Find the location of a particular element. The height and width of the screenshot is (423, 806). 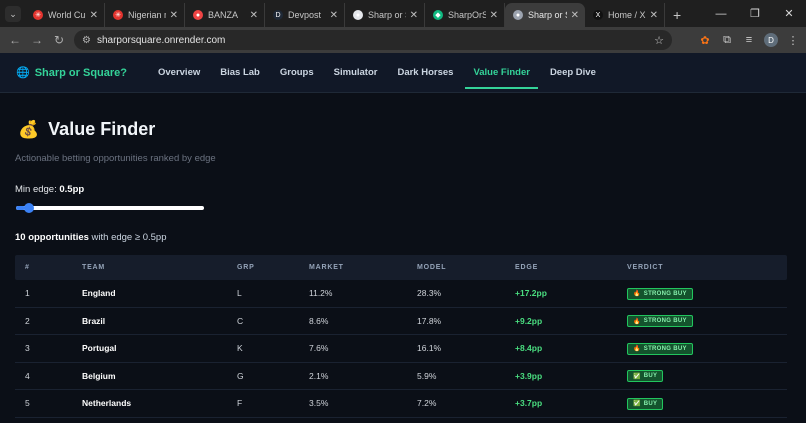

maximize-icon: ❐ is located at coordinates (755, 14).